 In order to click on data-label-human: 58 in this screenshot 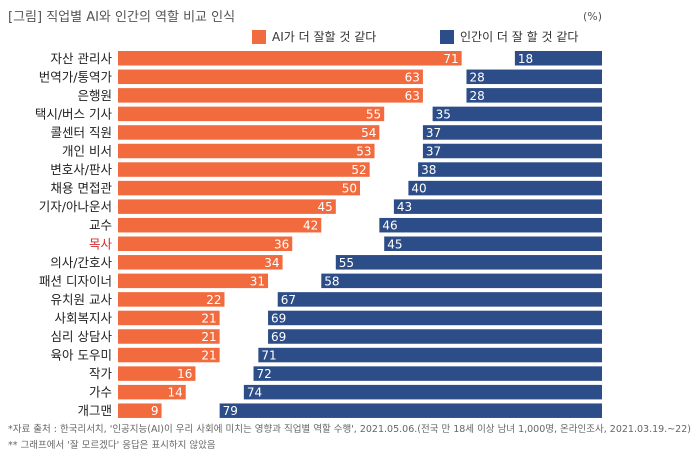, I will do `click(331, 281)`.